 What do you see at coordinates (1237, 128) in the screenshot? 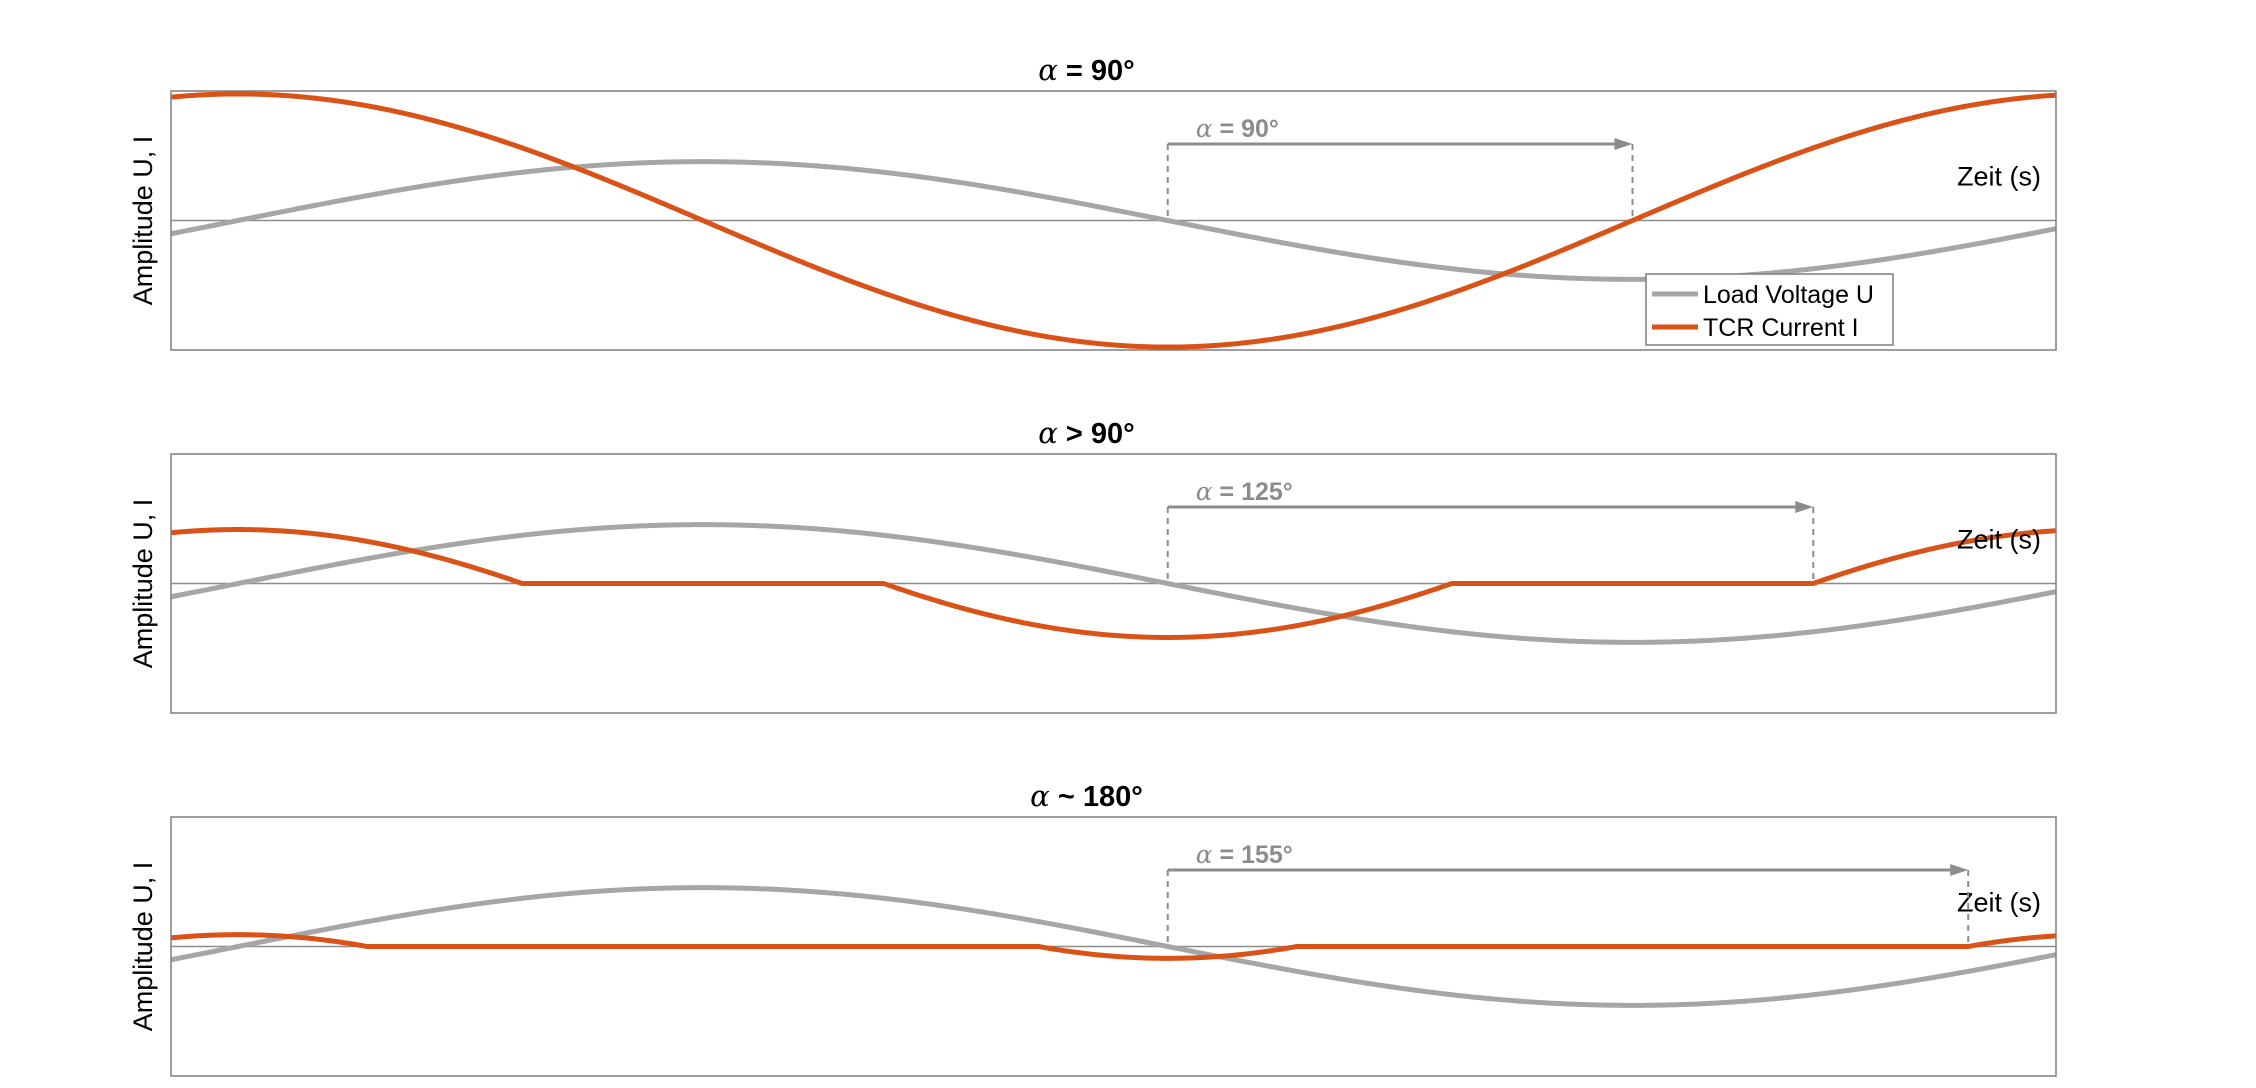
I see `annotation-label: α = 90°` at bounding box center [1237, 128].